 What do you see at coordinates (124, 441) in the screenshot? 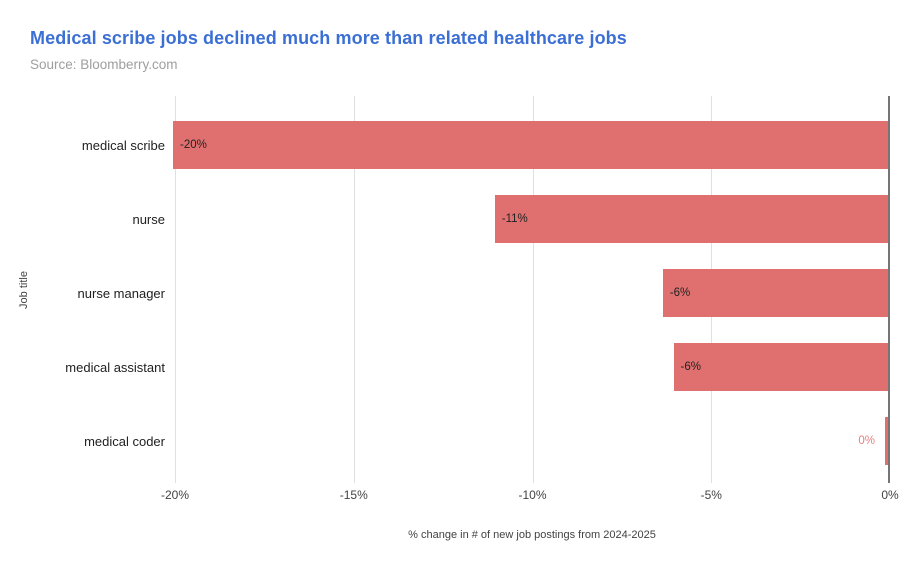
I see `category-label: medical coder` at bounding box center [124, 441].